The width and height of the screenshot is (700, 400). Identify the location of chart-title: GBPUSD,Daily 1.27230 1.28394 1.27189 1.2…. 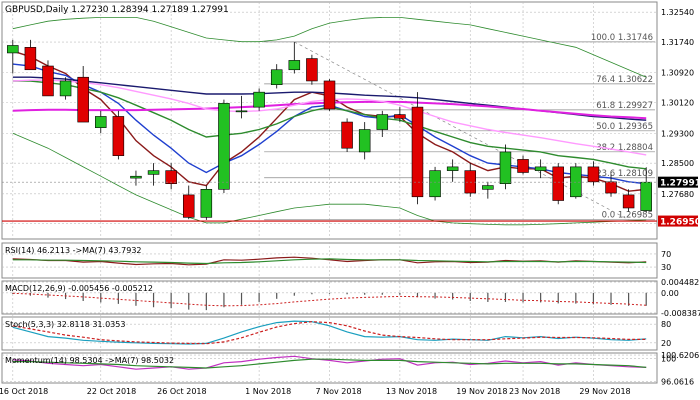
(117, 10).